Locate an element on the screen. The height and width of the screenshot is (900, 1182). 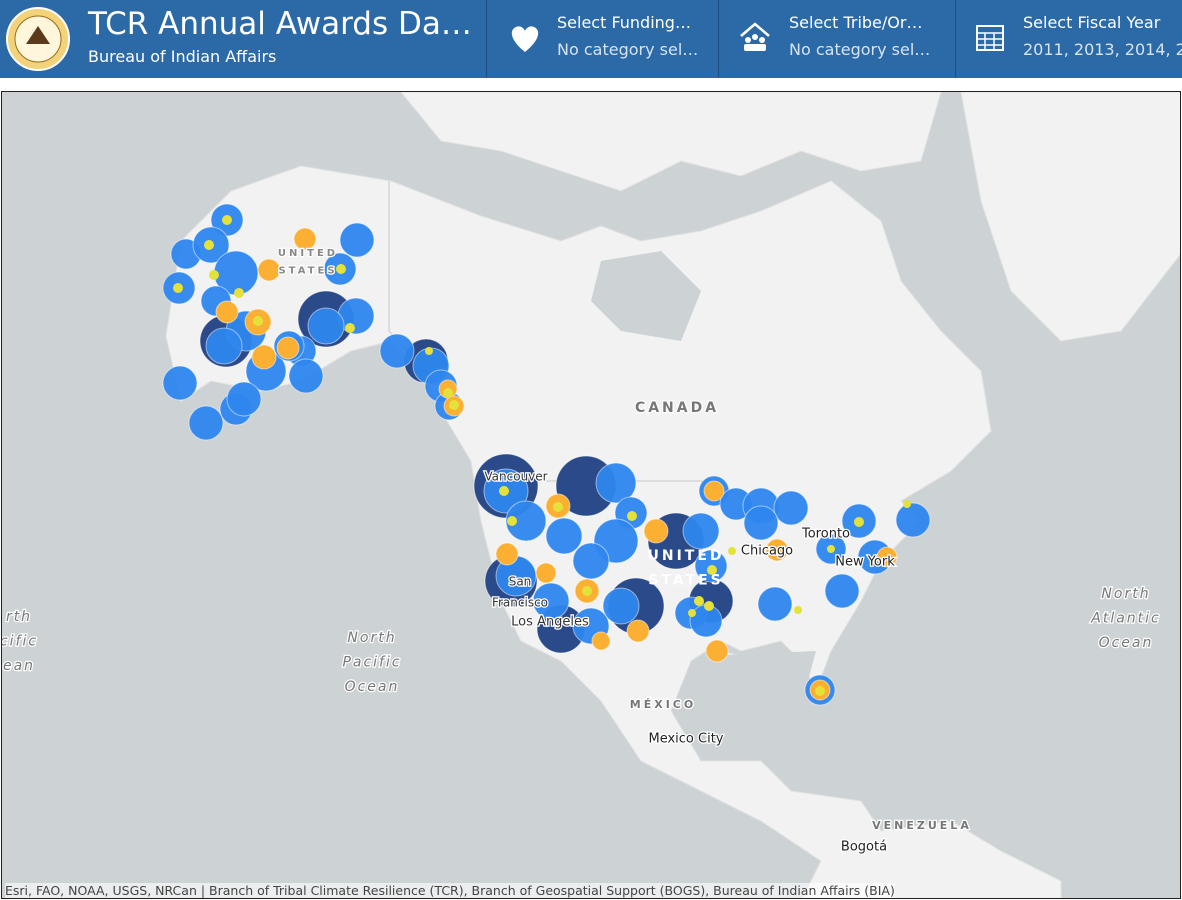
filter-label: Select Fiscal Year is located at coordinates (1092, 22).